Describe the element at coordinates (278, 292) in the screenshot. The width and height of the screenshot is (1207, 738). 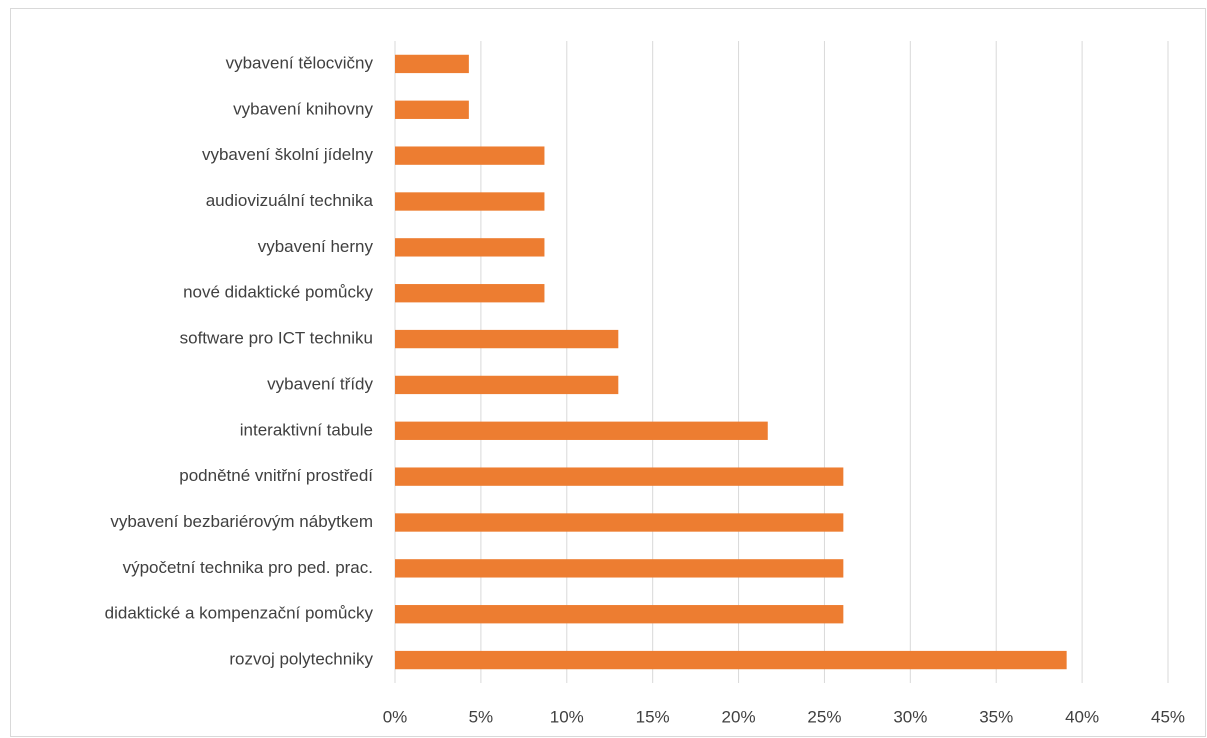
I see `y-tick-label: nové didaktické pomůcky` at that location.